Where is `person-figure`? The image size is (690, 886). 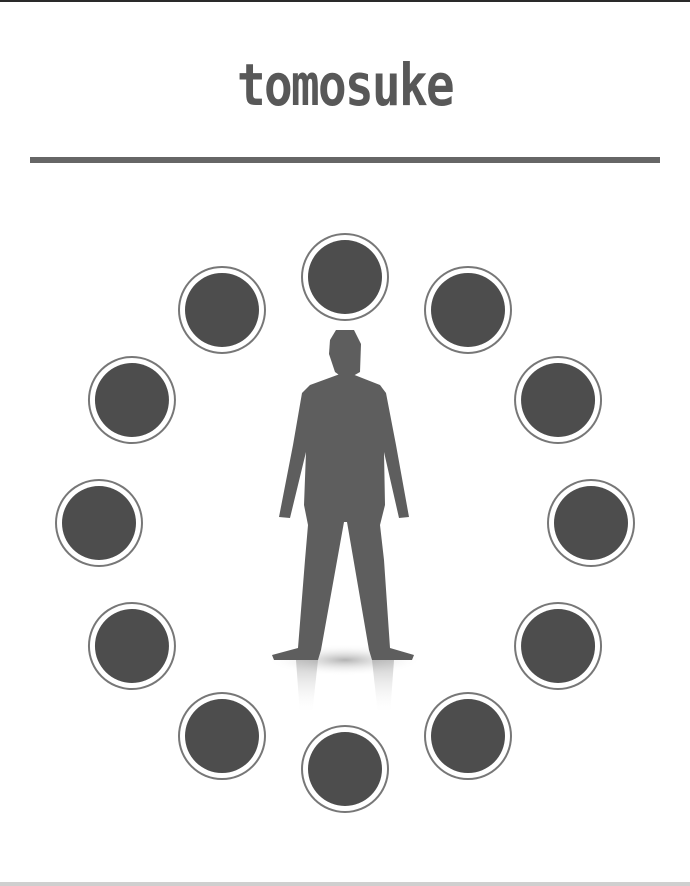 person-figure is located at coordinates (343, 495).